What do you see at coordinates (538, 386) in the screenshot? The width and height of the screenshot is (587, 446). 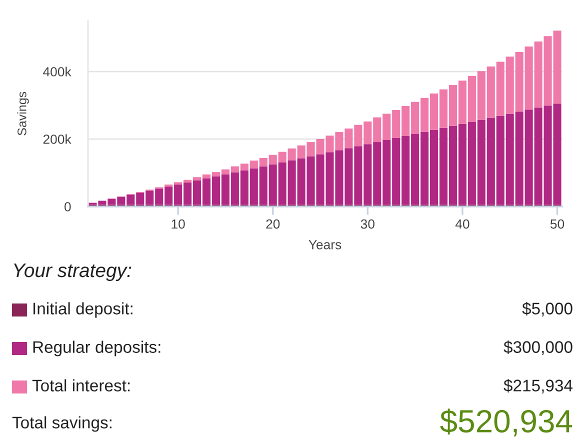 I see `text: $215,934` at bounding box center [538, 386].